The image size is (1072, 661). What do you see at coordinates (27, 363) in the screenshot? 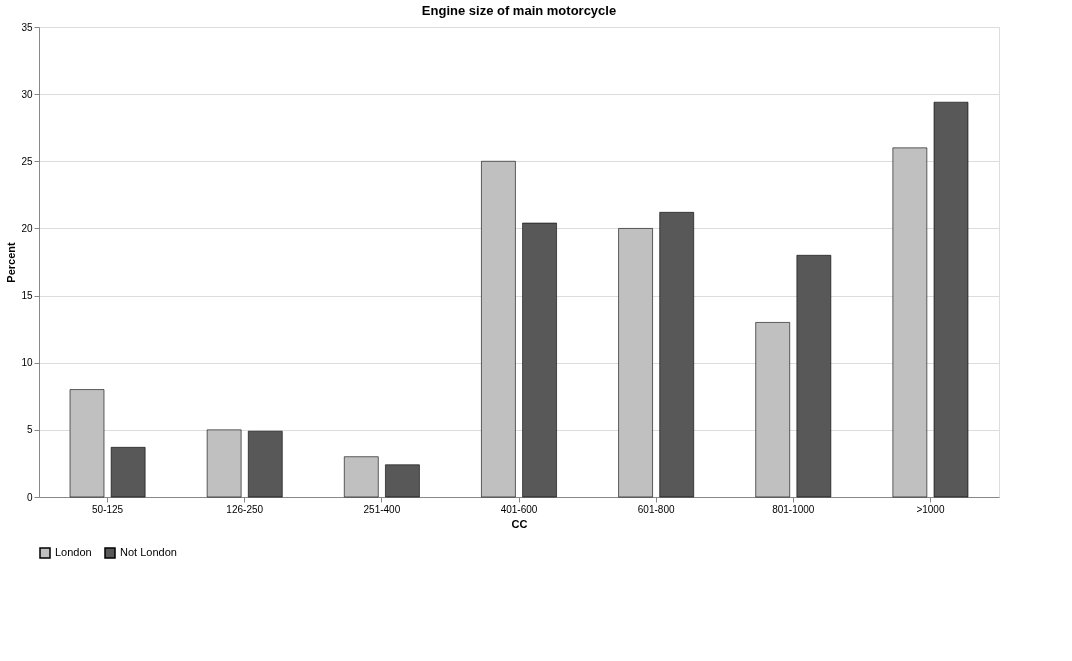
I see `y-tick-label: 10` at bounding box center [27, 363].